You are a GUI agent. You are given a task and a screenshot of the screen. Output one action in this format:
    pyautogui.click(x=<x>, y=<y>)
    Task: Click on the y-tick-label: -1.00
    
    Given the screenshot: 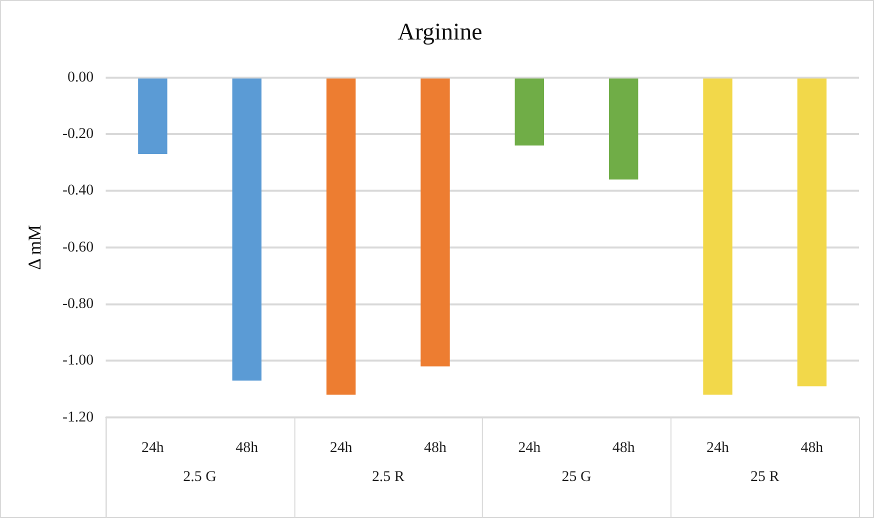 What is the action you would take?
    pyautogui.click(x=78, y=360)
    